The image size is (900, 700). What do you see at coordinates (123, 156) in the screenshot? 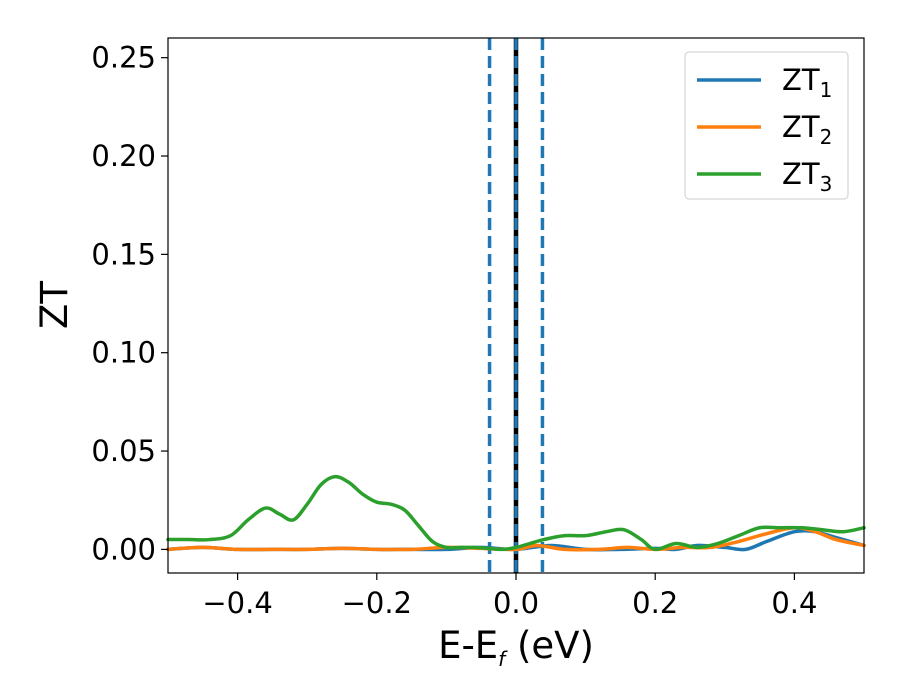
I see `y-tick-label: 0.20` at bounding box center [123, 156].